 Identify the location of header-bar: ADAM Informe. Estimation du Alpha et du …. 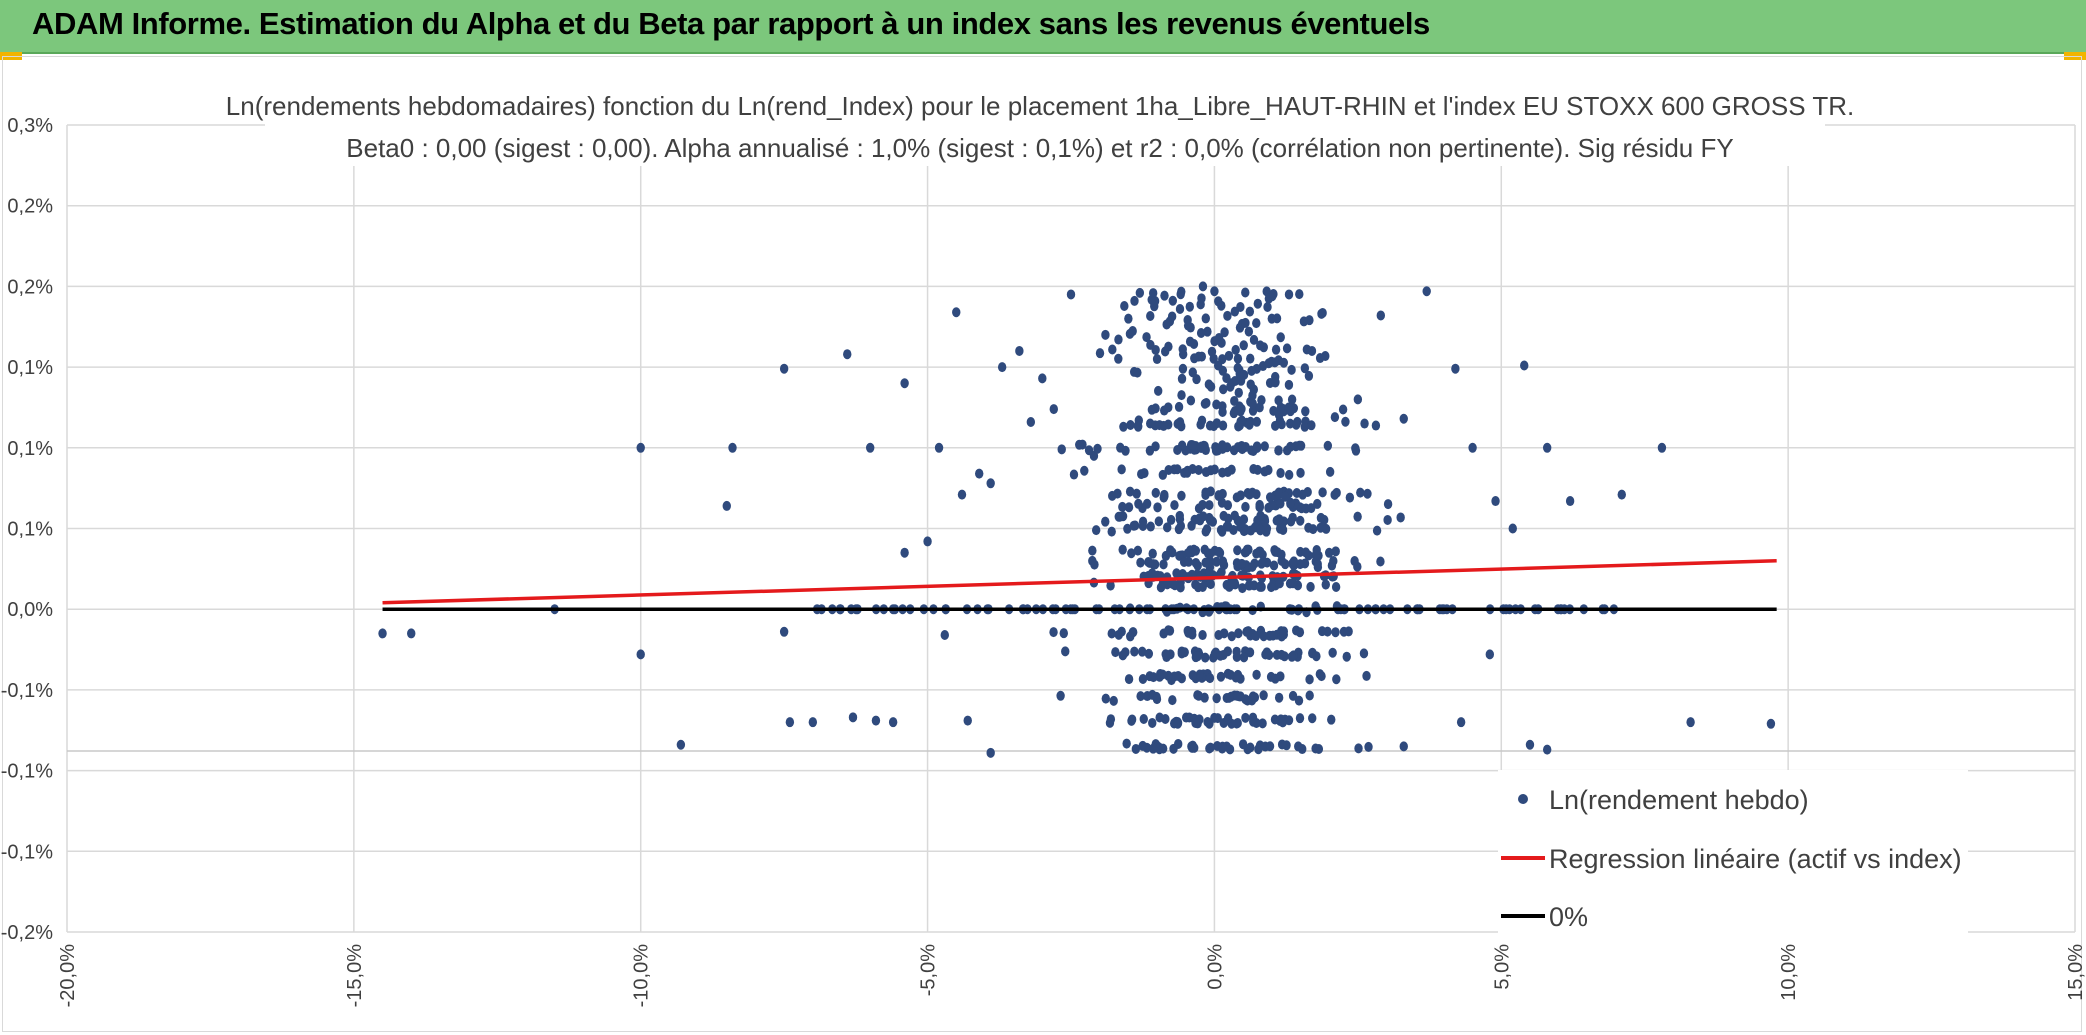
(1043, 27).